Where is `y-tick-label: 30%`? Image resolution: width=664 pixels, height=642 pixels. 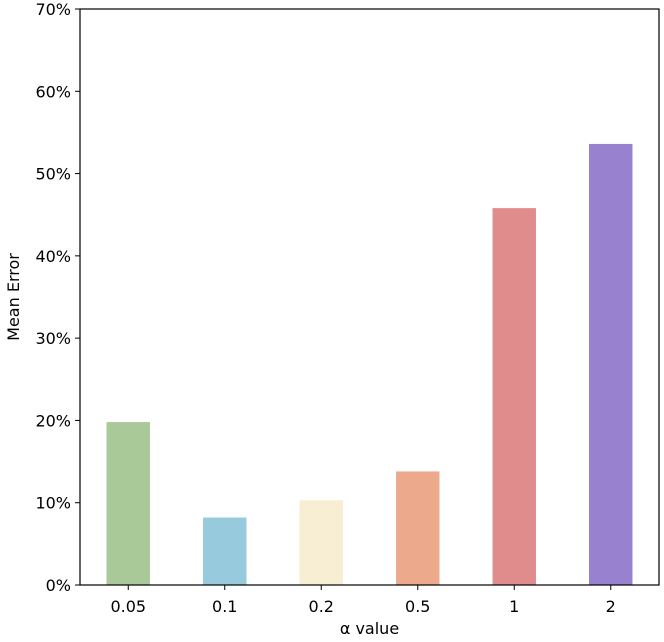
y-tick-label: 30% is located at coordinates (53, 338).